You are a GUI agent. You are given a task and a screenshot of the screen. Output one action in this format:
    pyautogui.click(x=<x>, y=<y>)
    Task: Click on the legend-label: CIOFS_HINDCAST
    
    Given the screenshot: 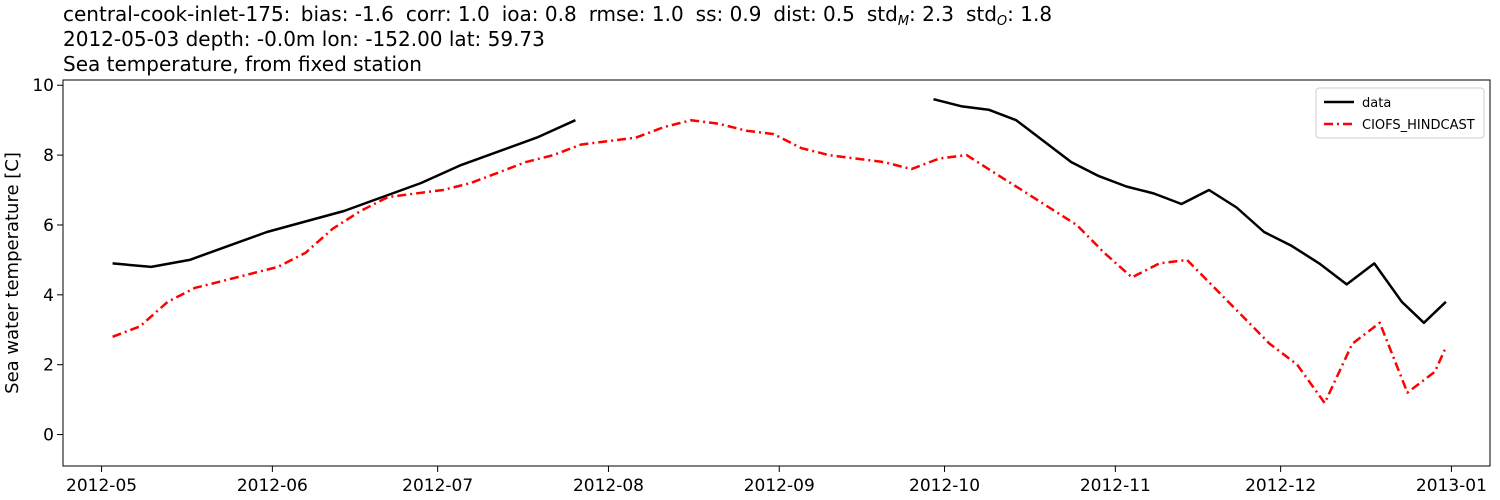 What is the action you would take?
    pyautogui.click(x=1418, y=125)
    